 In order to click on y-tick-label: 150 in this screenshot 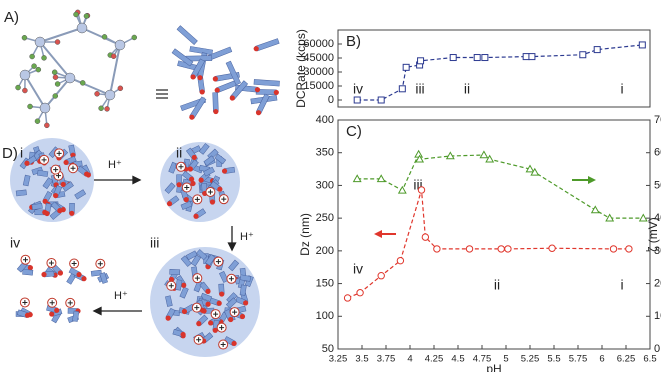, I will do `click(325, 283)`.